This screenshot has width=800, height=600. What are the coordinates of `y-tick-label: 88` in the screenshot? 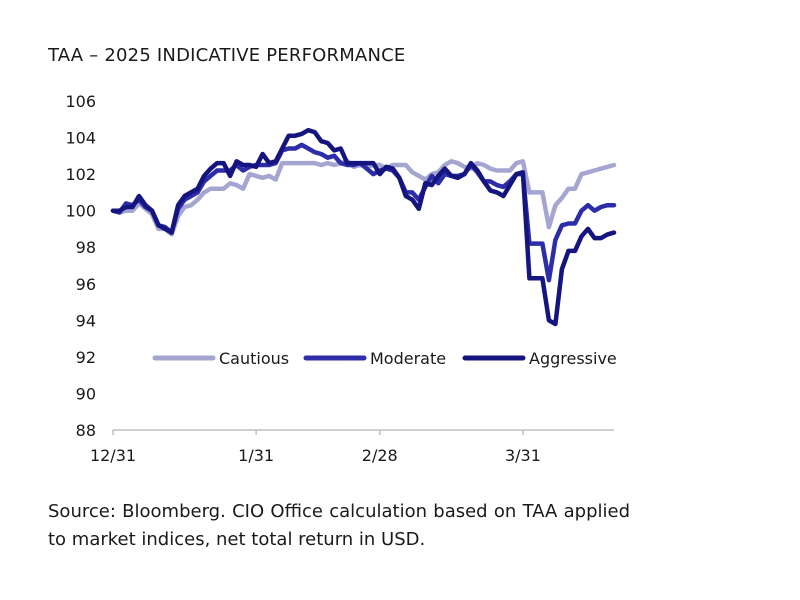 It's located at (86, 430).